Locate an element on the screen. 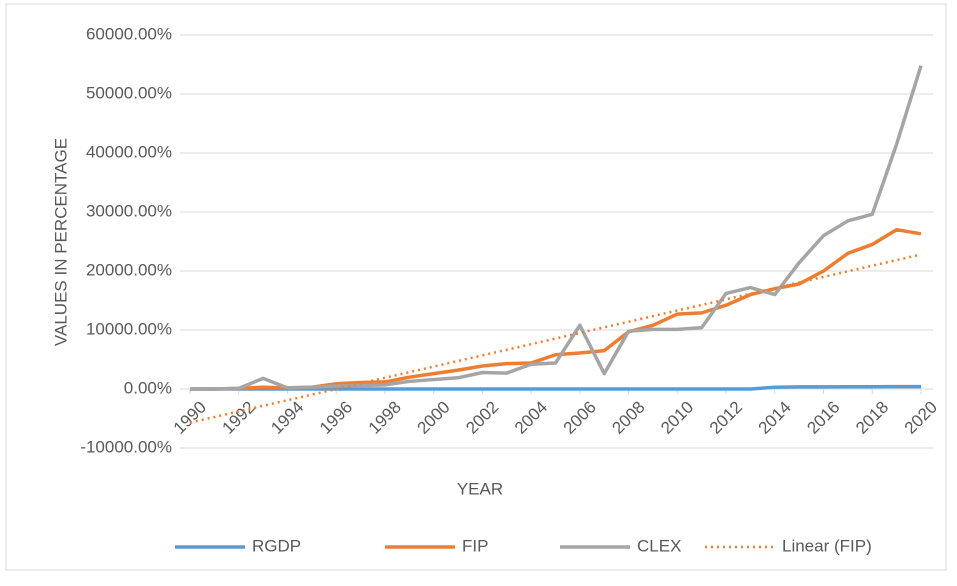 This screenshot has width=957, height=586. legend-label: RGDP is located at coordinates (276, 545).